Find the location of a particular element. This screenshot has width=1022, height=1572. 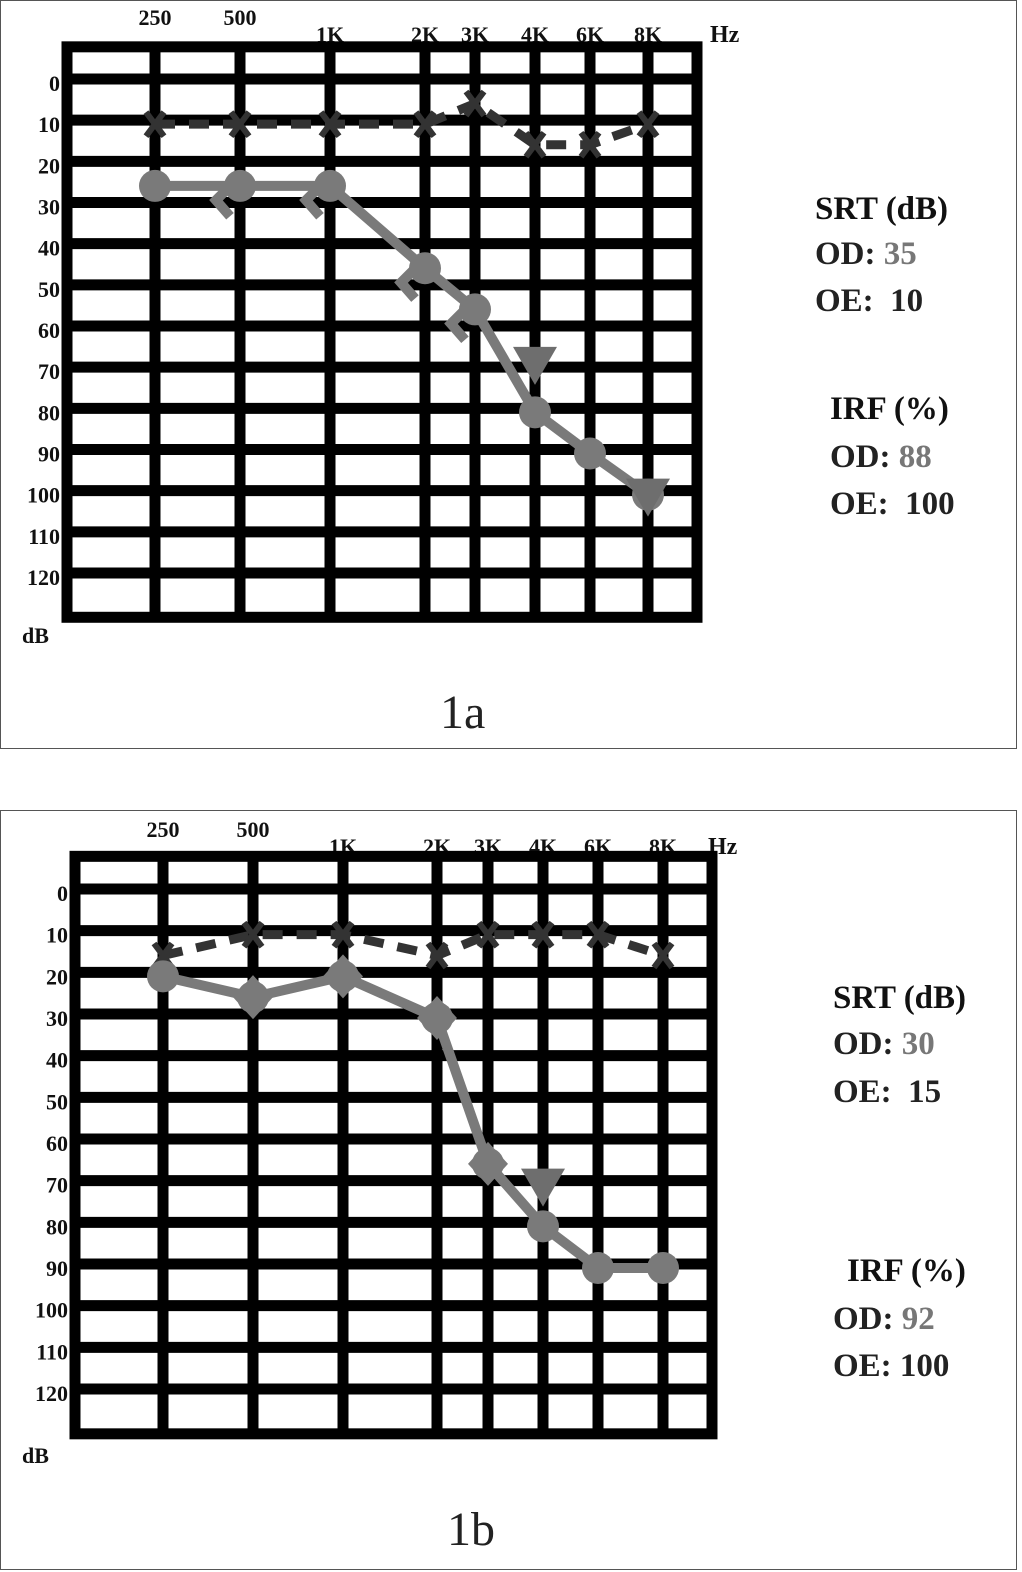

y-tick-label: 60 is located at coordinates (57, 1143).